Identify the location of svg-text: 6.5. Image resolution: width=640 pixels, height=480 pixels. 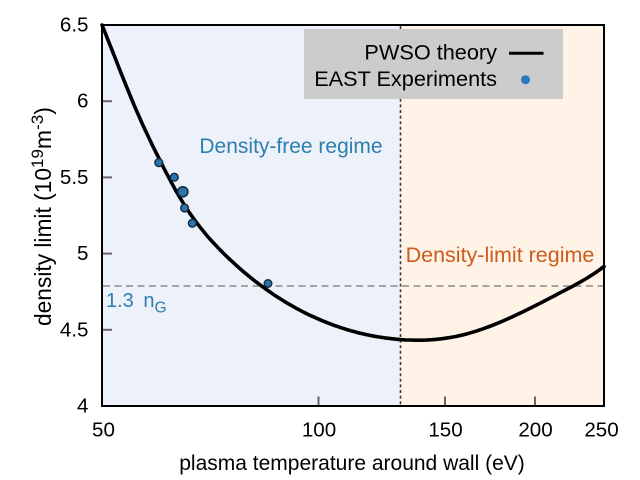
(74, 25).